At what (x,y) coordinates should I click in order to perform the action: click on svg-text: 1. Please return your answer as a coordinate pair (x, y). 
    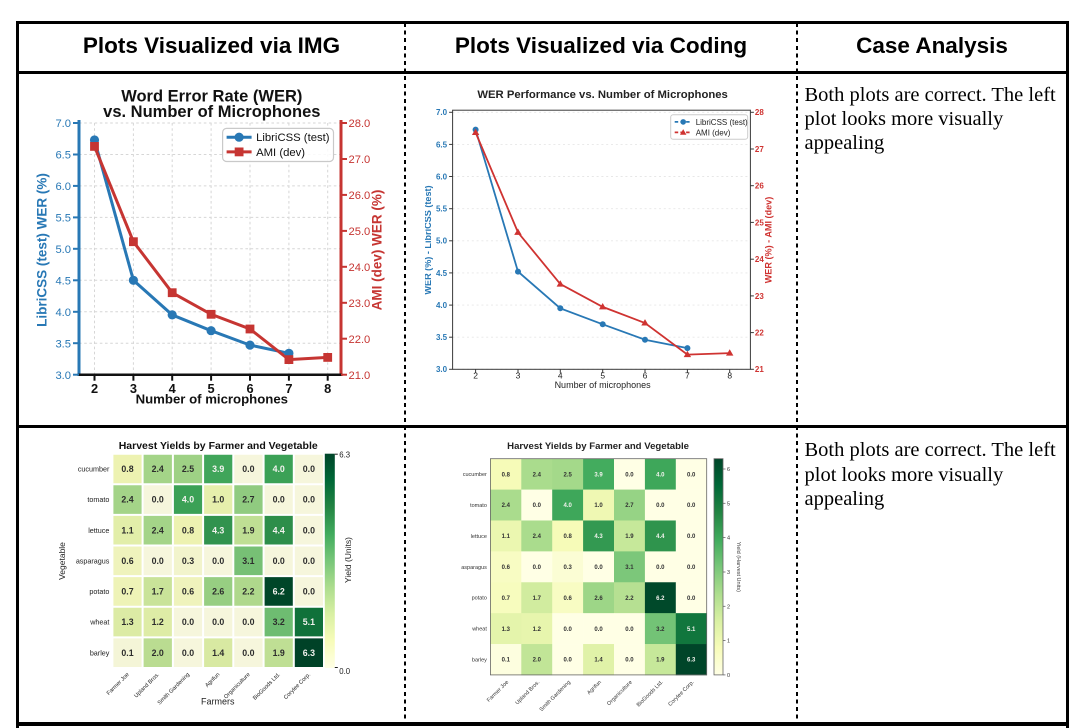
    Looking at the image, I should click on (728, 642).